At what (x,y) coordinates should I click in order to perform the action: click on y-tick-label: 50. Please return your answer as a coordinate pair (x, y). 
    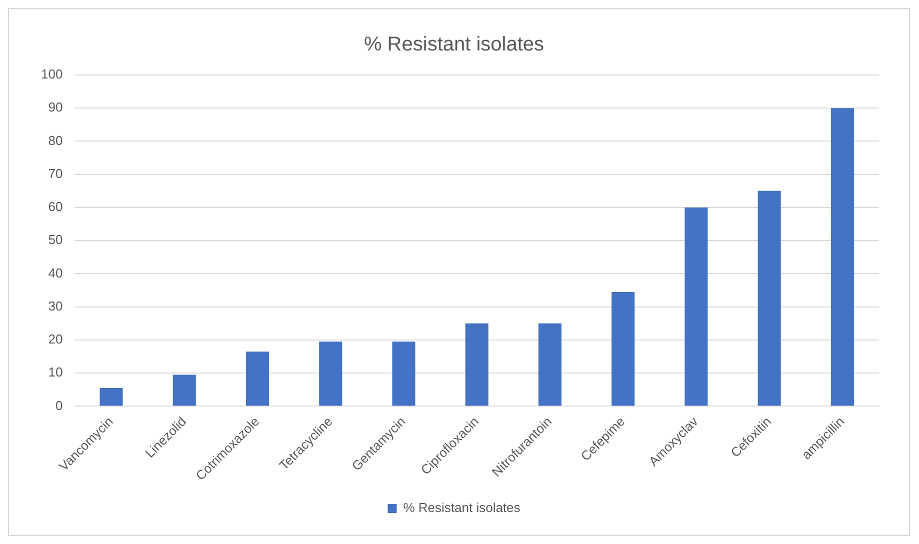
    Looking at the image, I should click on (55, 240).